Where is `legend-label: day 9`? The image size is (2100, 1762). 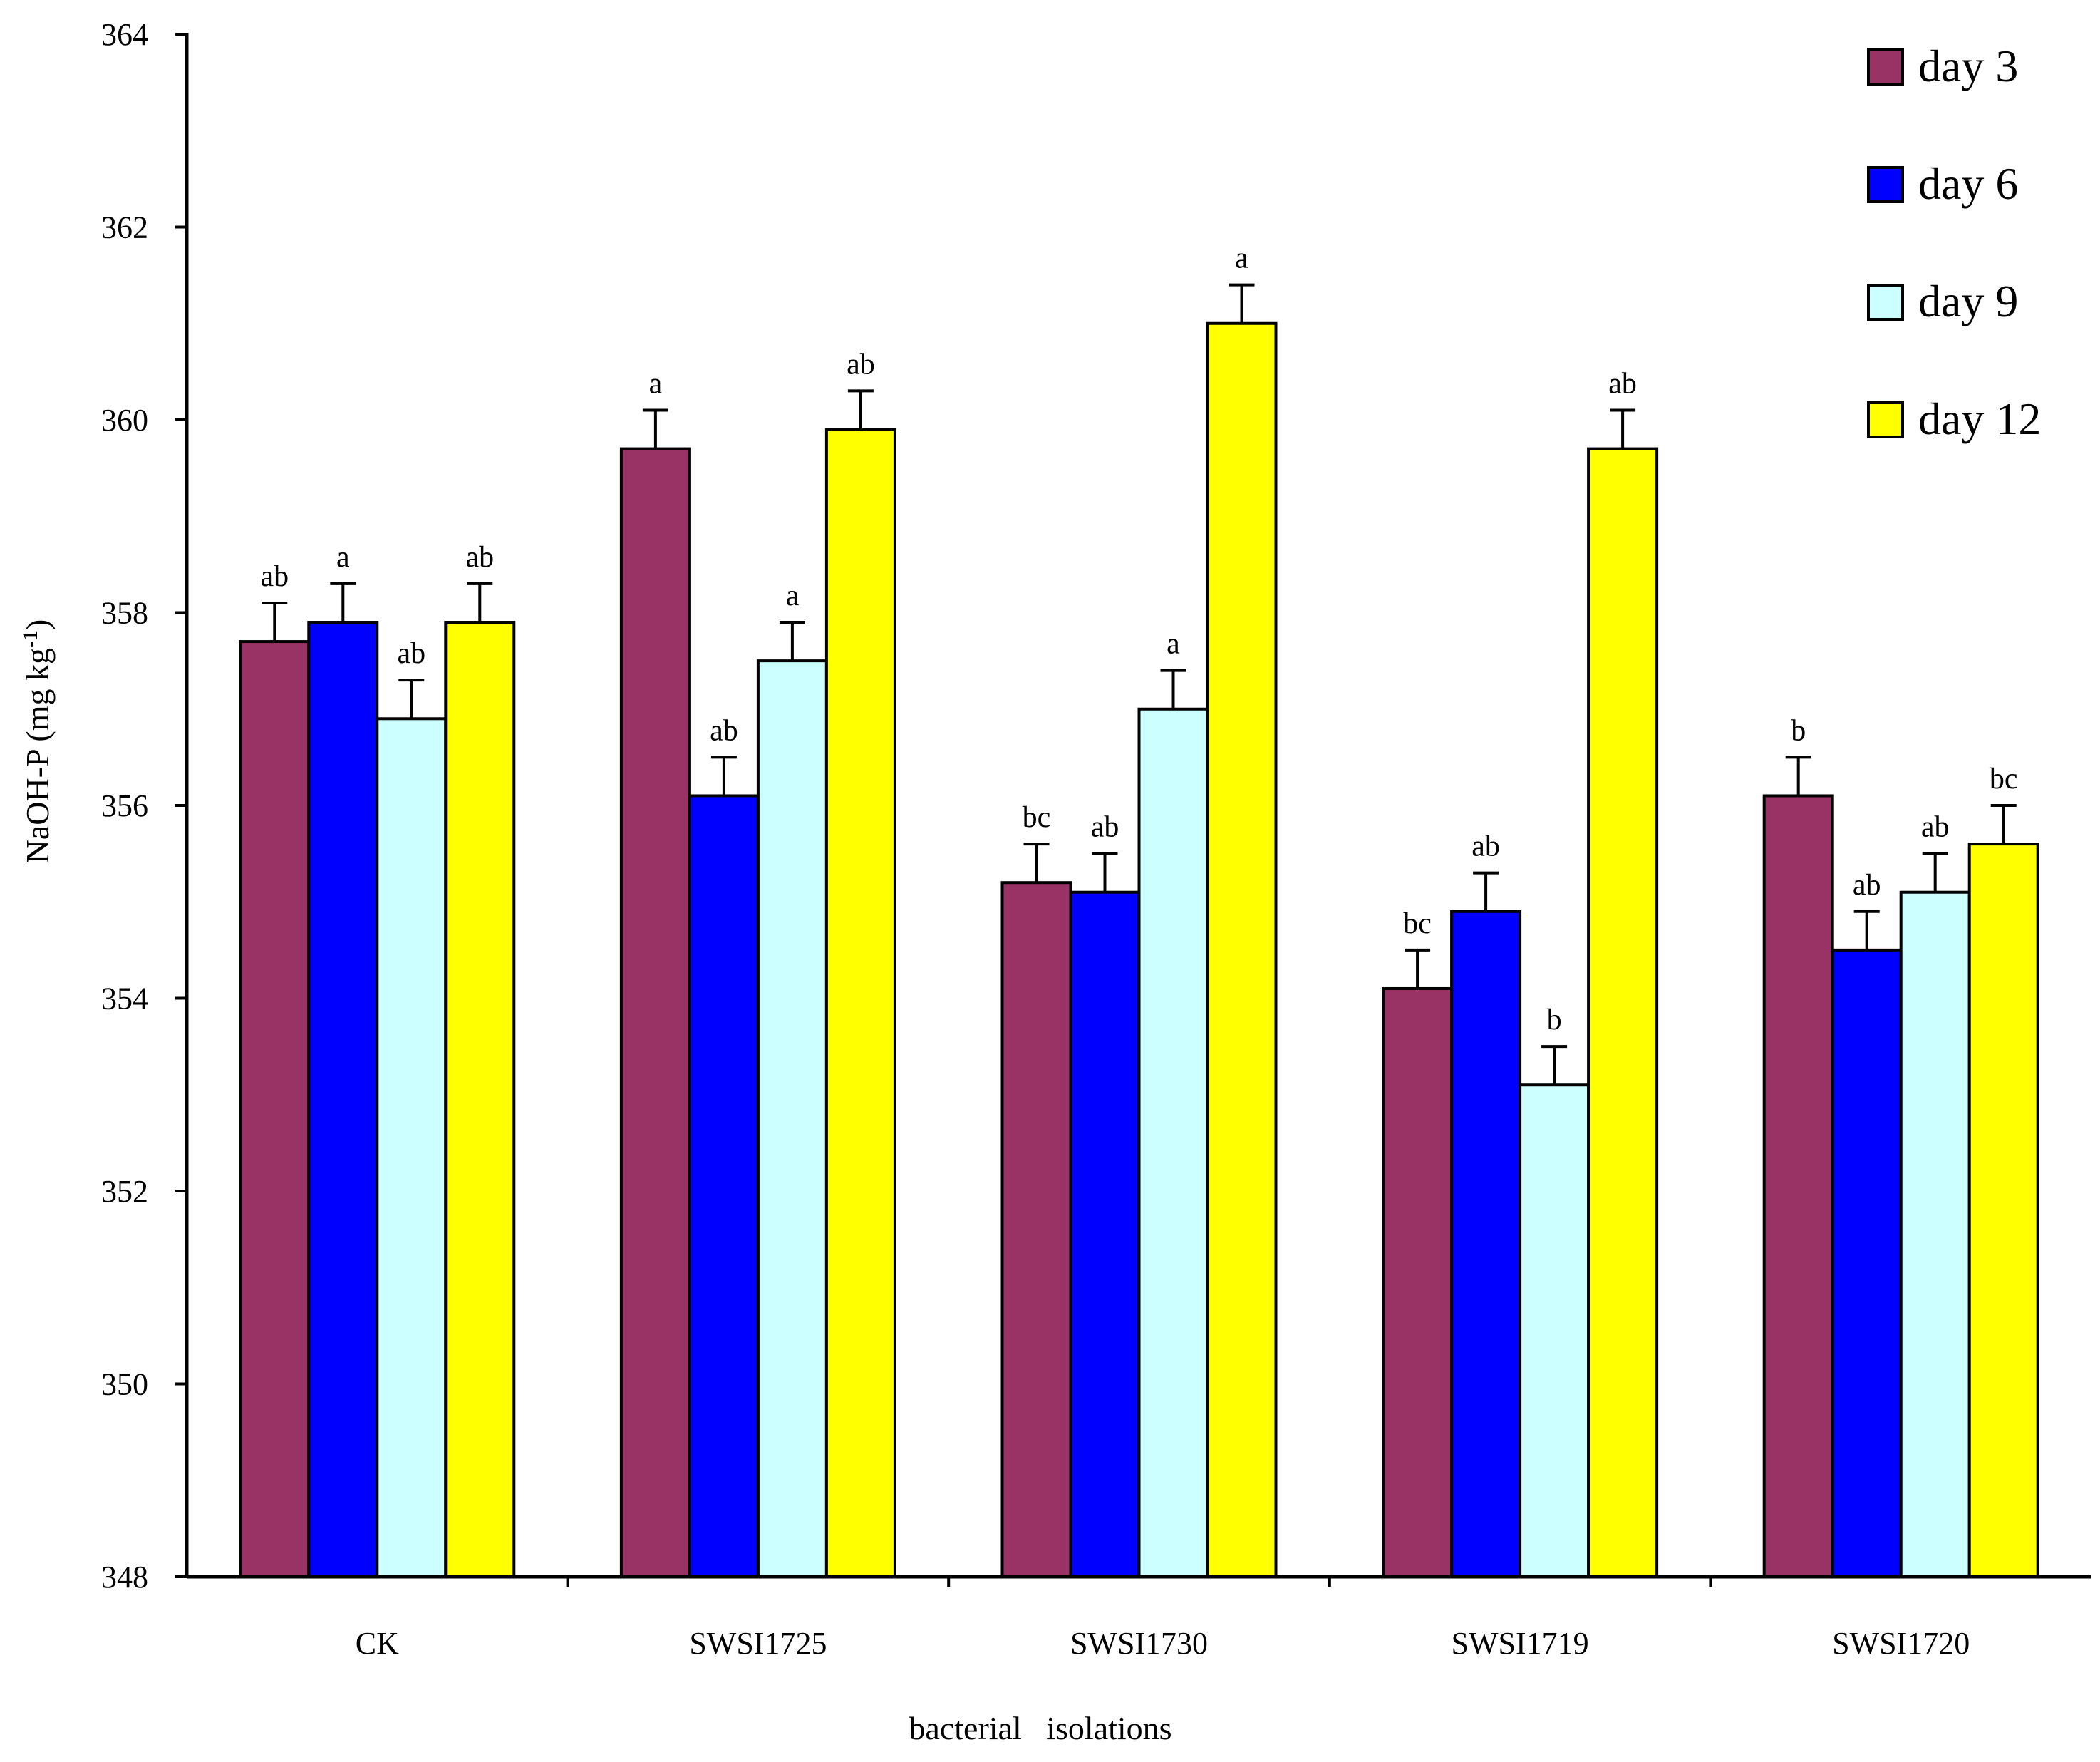 legend-label: day 9 is located at coordinates (1968, 301).